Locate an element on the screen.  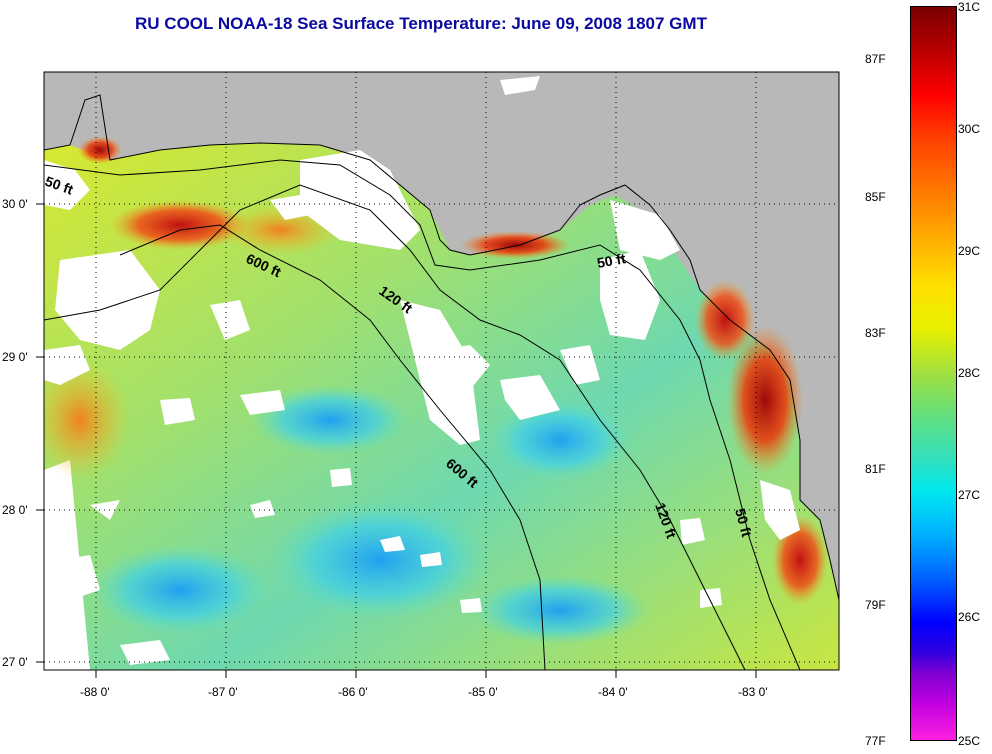
lon-tick-label: -85 0' is located at coordinates (483, 692).